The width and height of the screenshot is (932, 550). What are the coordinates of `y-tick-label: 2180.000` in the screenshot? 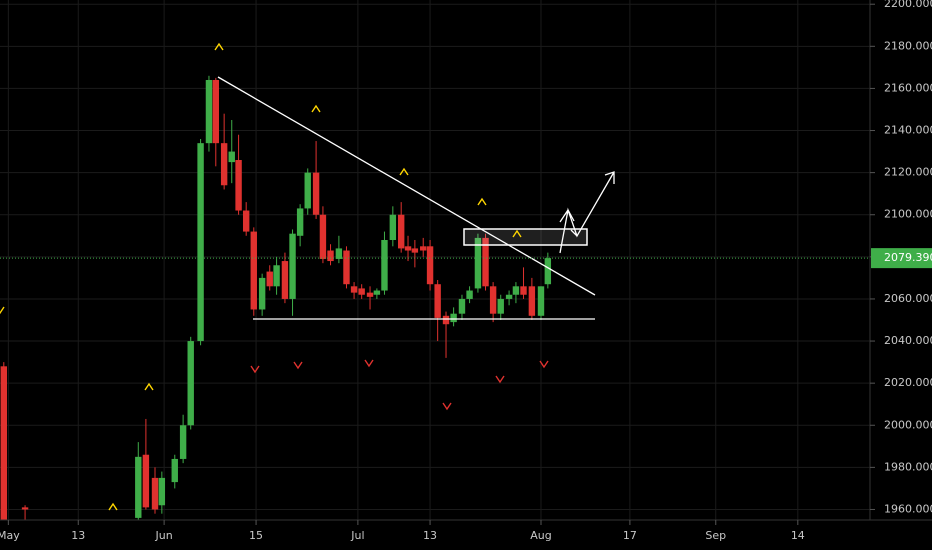 It's located at (908, 45).